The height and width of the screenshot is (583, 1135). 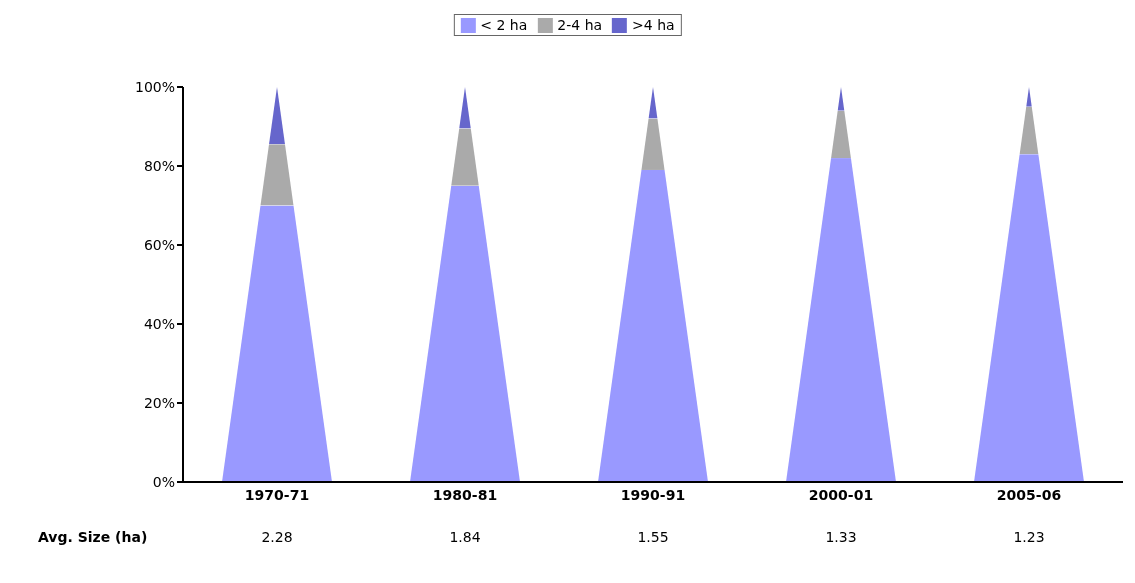 What do you see at coordinates (93, 537) in the screenshot?
I see `text: Avg. Size (ha)` at bounding box center [93, 537].